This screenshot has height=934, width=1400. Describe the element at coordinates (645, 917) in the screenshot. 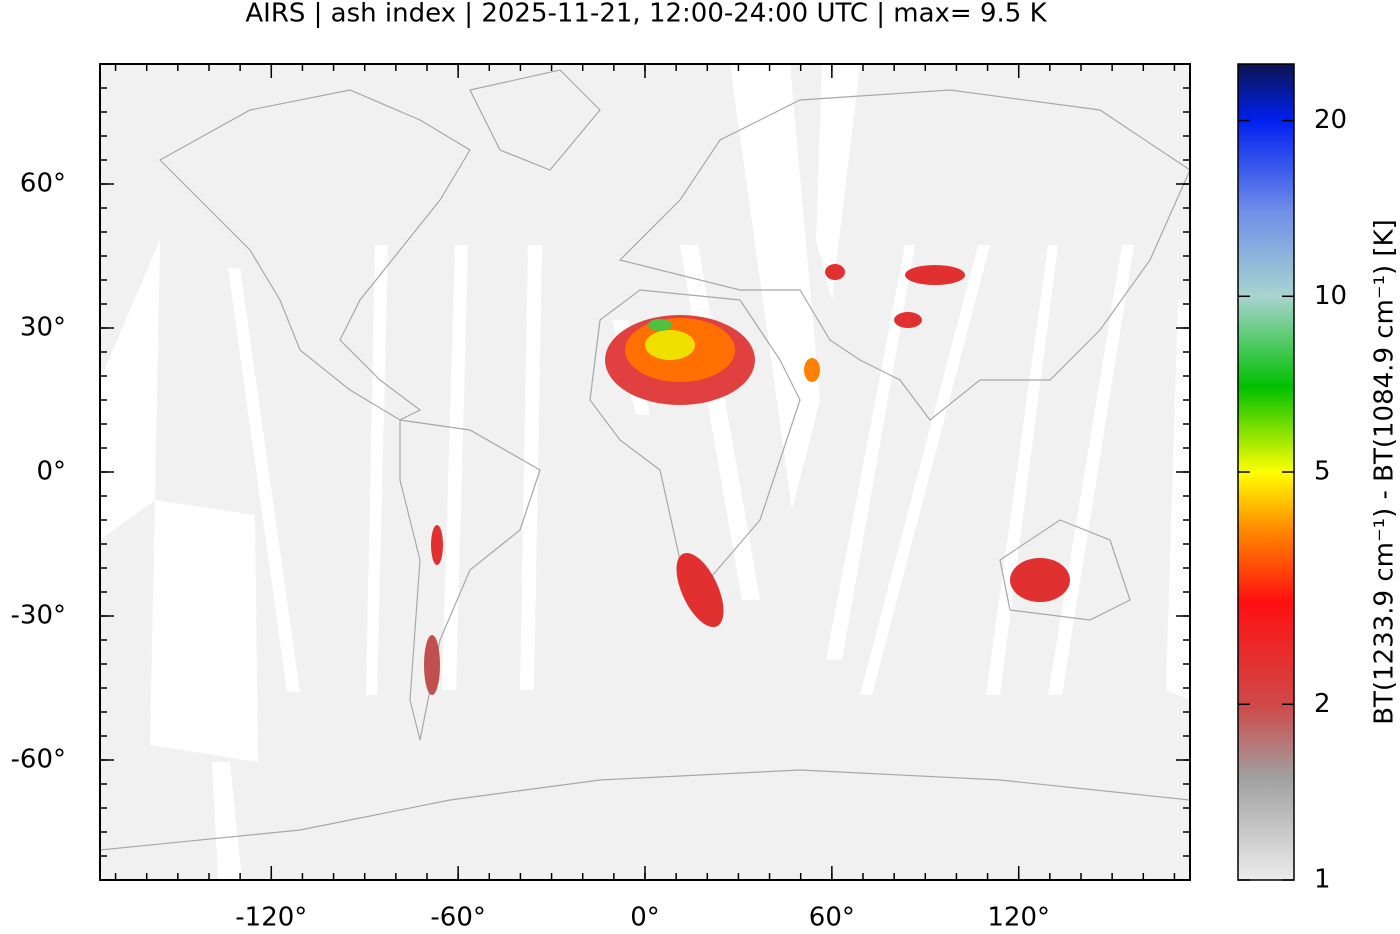

I see `x-tick-label: 0°` at that location.